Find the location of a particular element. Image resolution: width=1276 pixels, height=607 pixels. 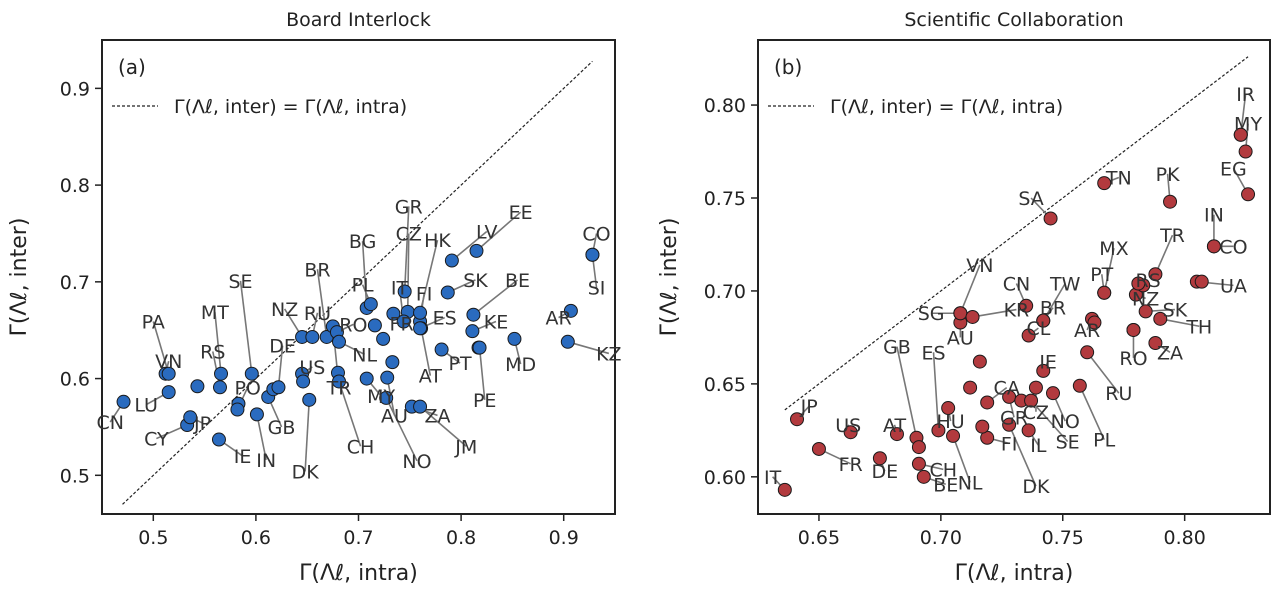

point-label-co: CO is located at coordinates (596, 234).